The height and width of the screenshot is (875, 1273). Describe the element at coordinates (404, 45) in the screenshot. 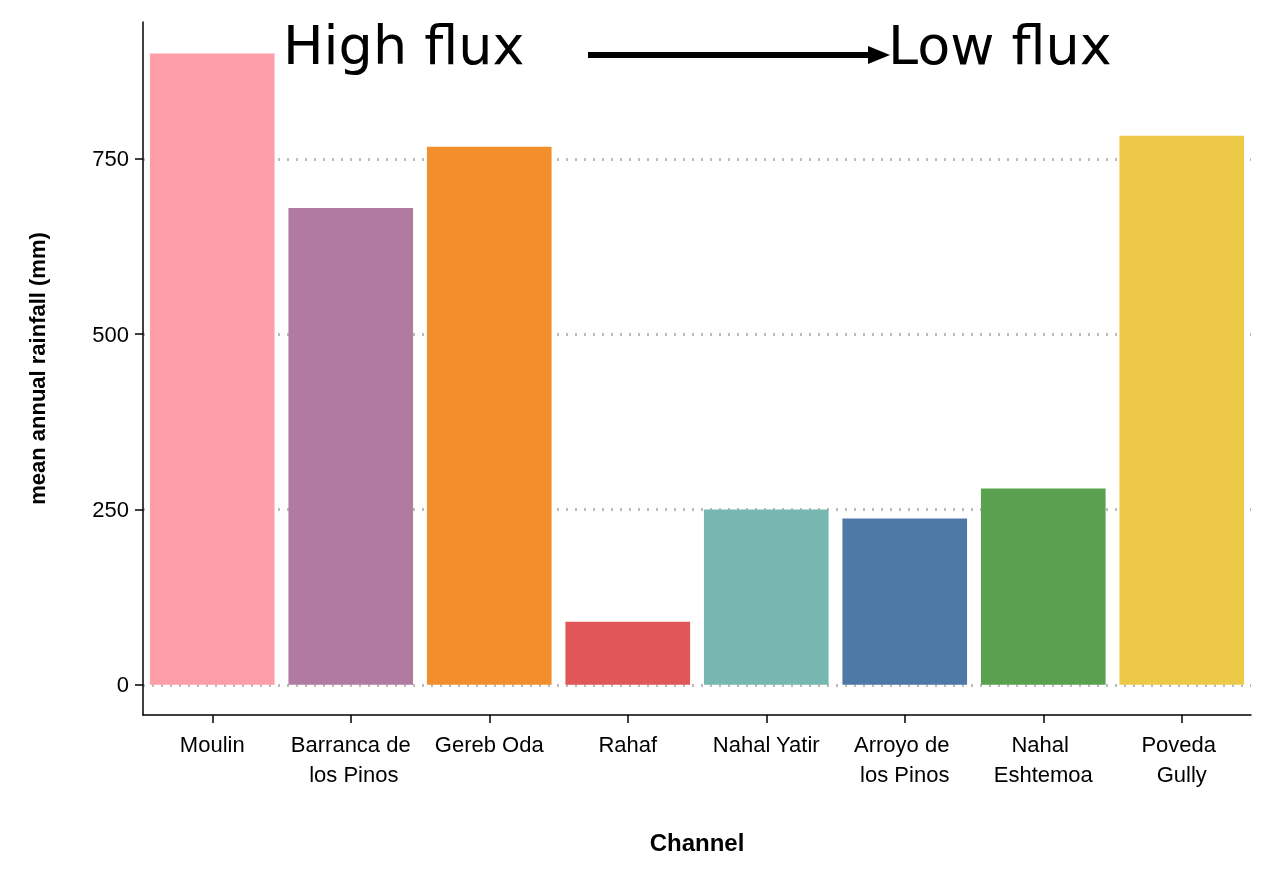

I see `annotation: High flux` at that location.